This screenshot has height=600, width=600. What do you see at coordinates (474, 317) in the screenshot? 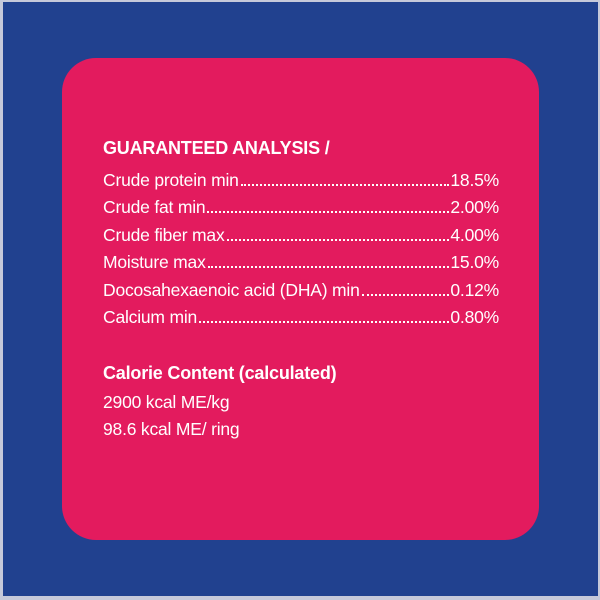
I see `nutrient-value: 0.80%` at bounding box center [474, 317].